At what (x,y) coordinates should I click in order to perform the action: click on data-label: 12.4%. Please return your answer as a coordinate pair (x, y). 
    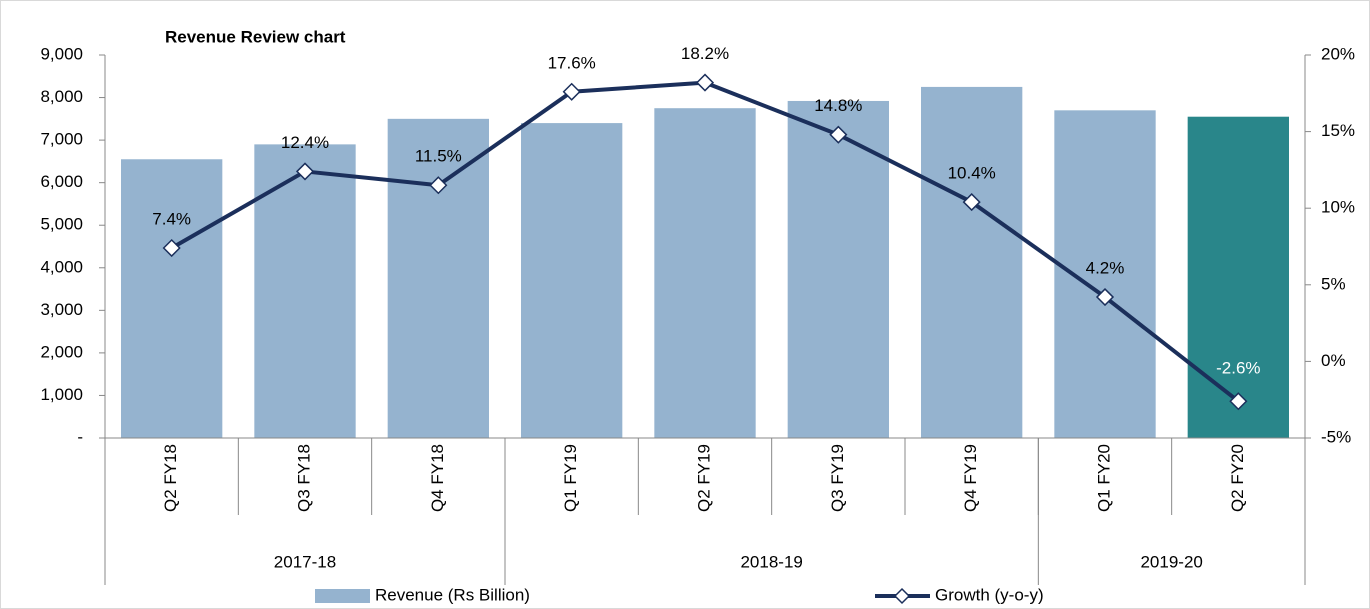
    Looking at the image, I should click on (305, 142).